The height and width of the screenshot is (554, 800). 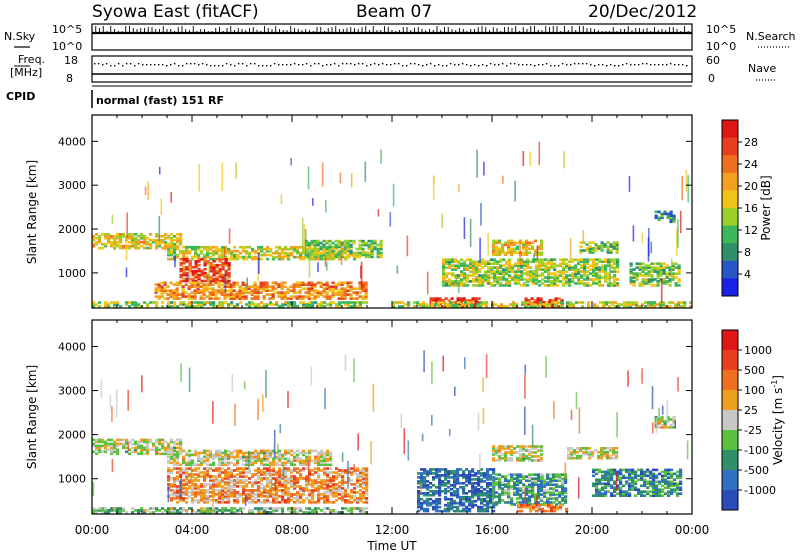 I want to click on heatmap-streak, so click(x=434, y=180).